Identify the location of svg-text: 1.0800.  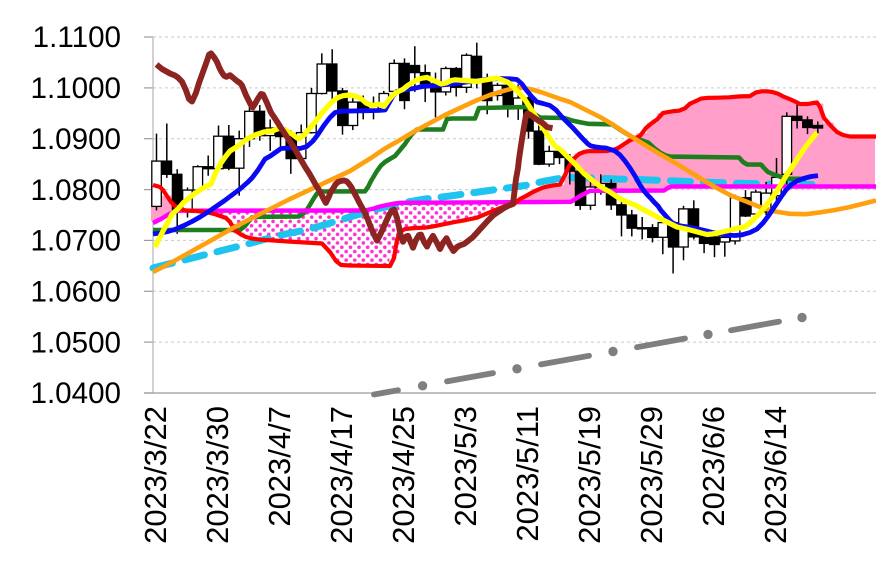
(75, 190).